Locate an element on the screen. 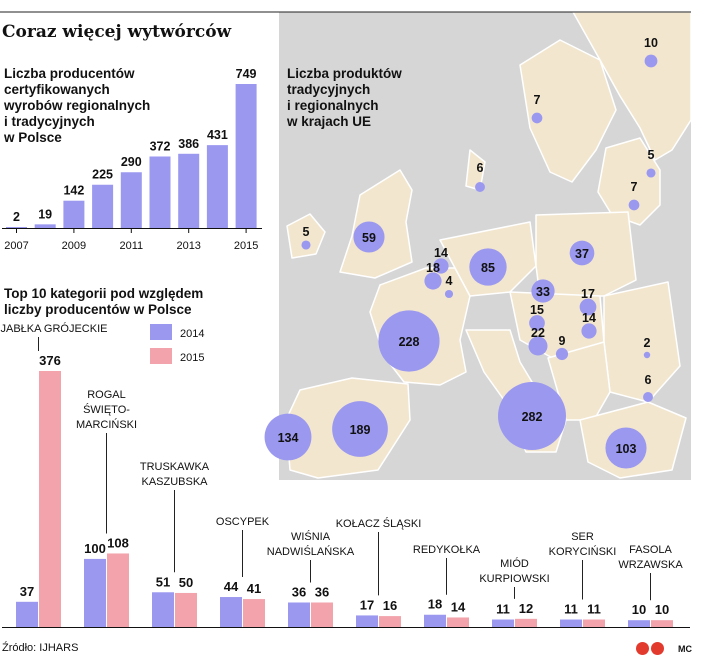  top10-category-label: ŚWIĘTO- is located at coordinates (106, 409).